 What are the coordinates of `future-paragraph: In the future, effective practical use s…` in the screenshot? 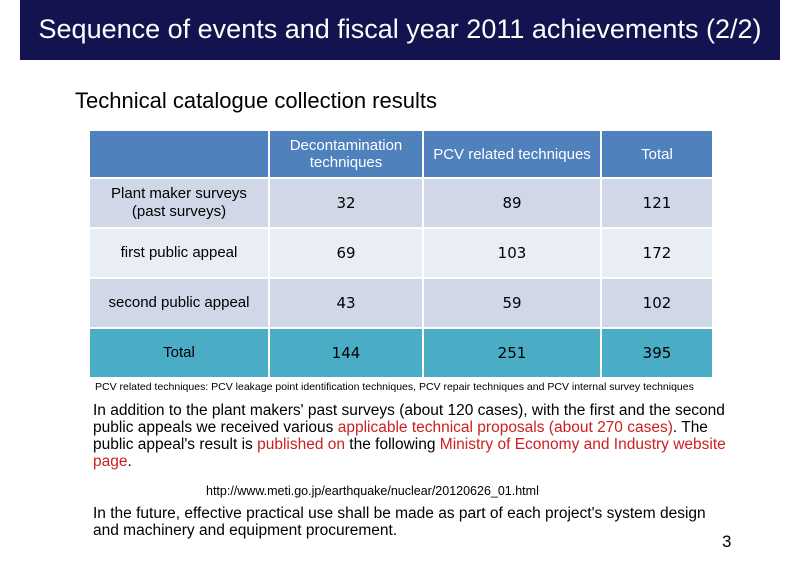 It's located at (399, 522).